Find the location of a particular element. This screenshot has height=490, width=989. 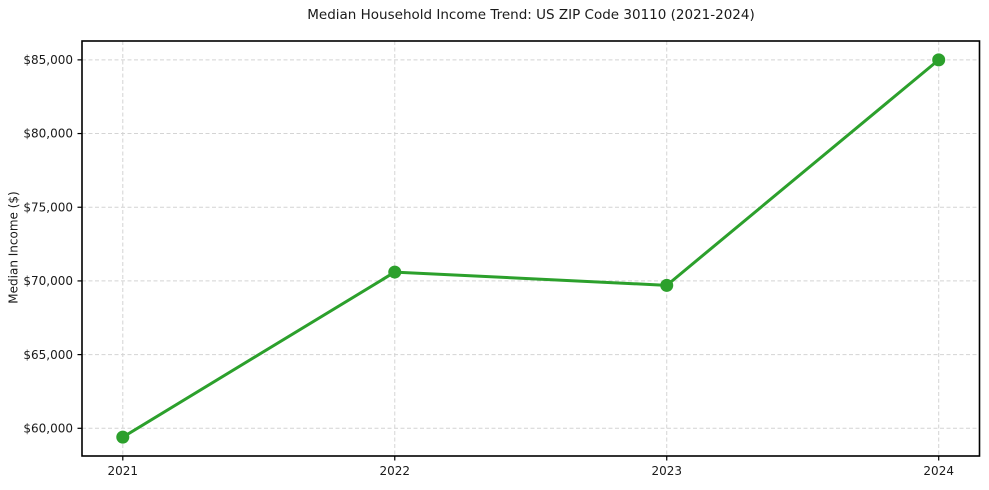

x-tick-label: 2021 is located at coordinates (123, 471).